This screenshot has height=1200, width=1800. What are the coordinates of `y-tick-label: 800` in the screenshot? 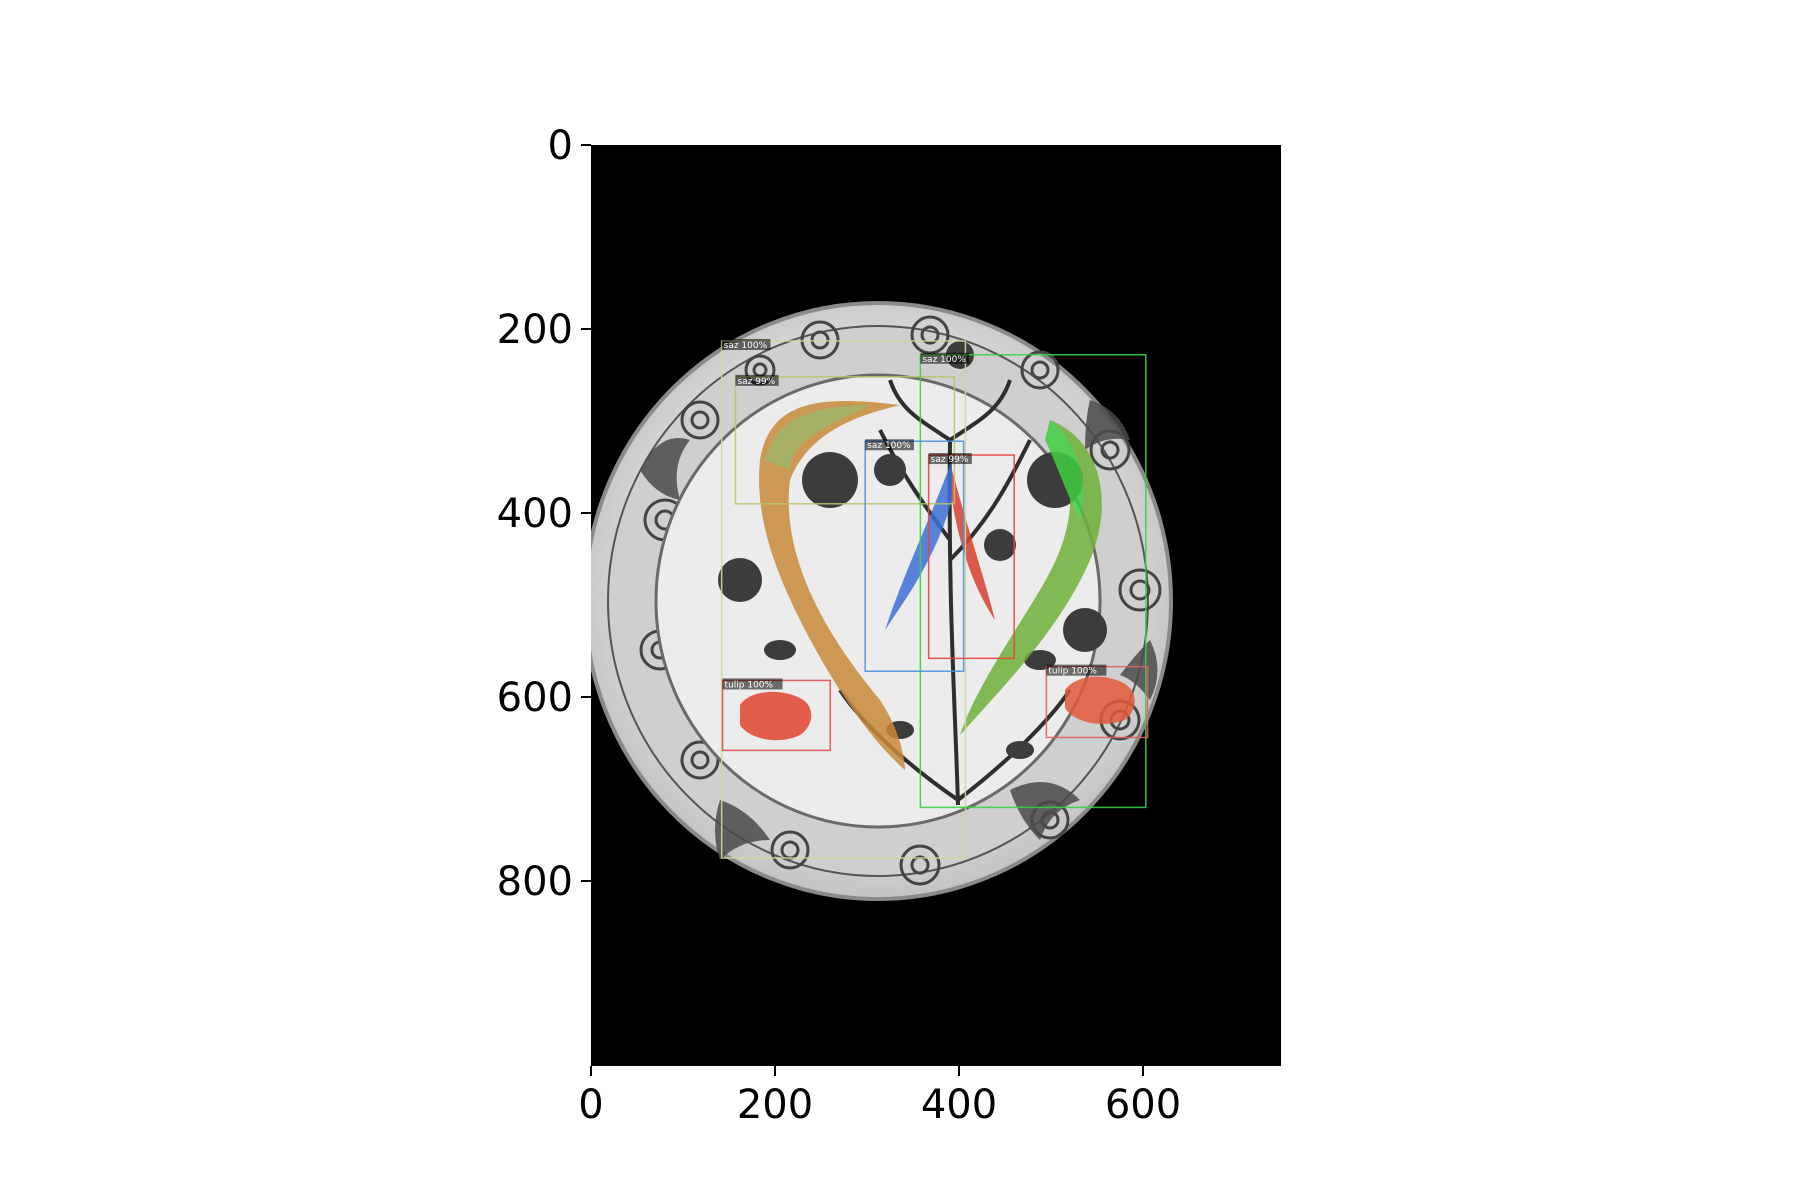 It's located at (535, 882).